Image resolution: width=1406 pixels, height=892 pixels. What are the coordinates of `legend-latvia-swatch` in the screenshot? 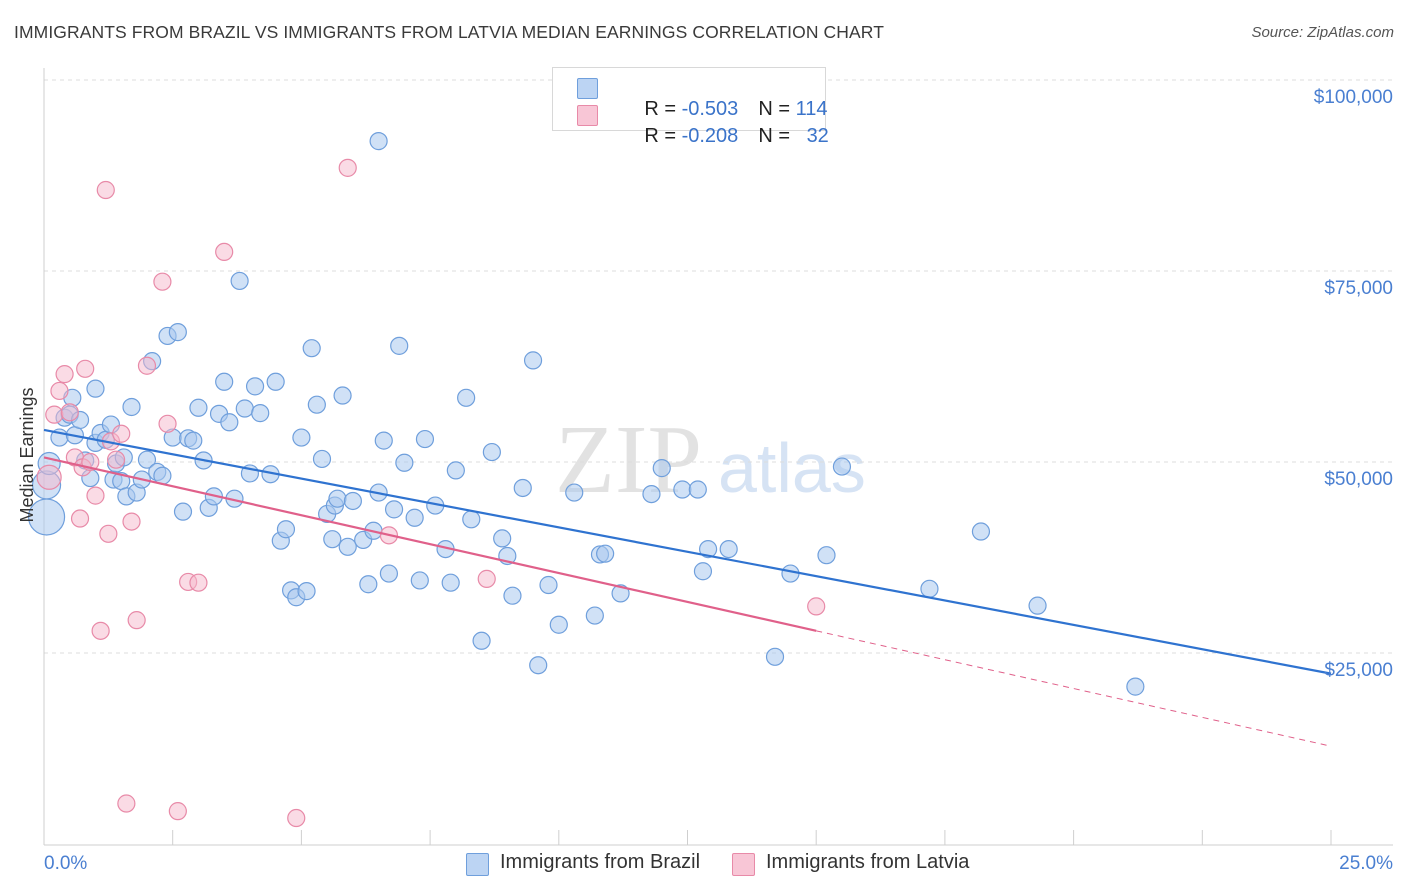 It's located at (743, 864).